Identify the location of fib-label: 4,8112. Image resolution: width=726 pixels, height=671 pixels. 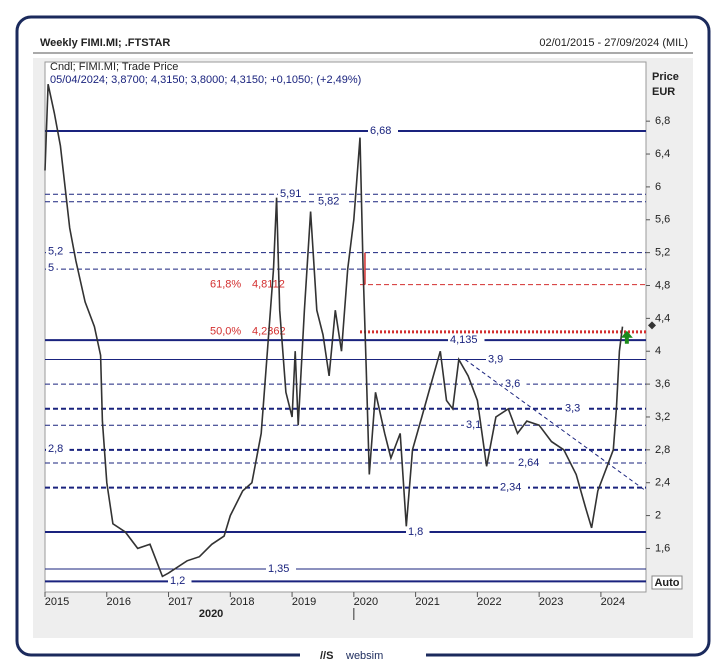
(268, 284).